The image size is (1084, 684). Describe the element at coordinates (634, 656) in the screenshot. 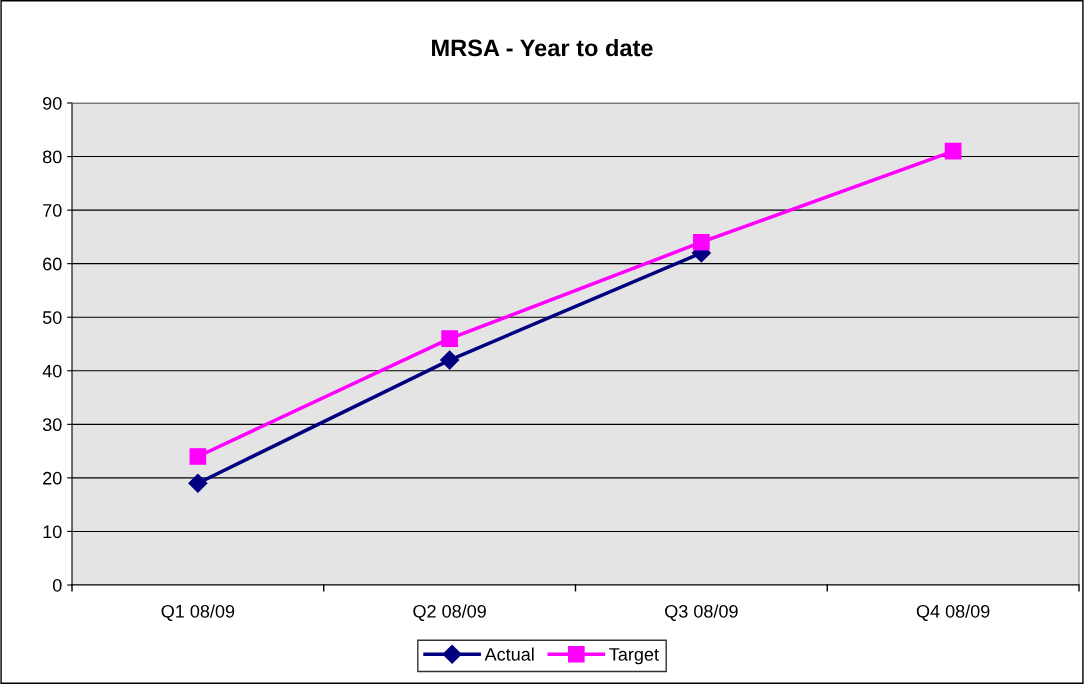

I see `legend-label: Target` at that location.